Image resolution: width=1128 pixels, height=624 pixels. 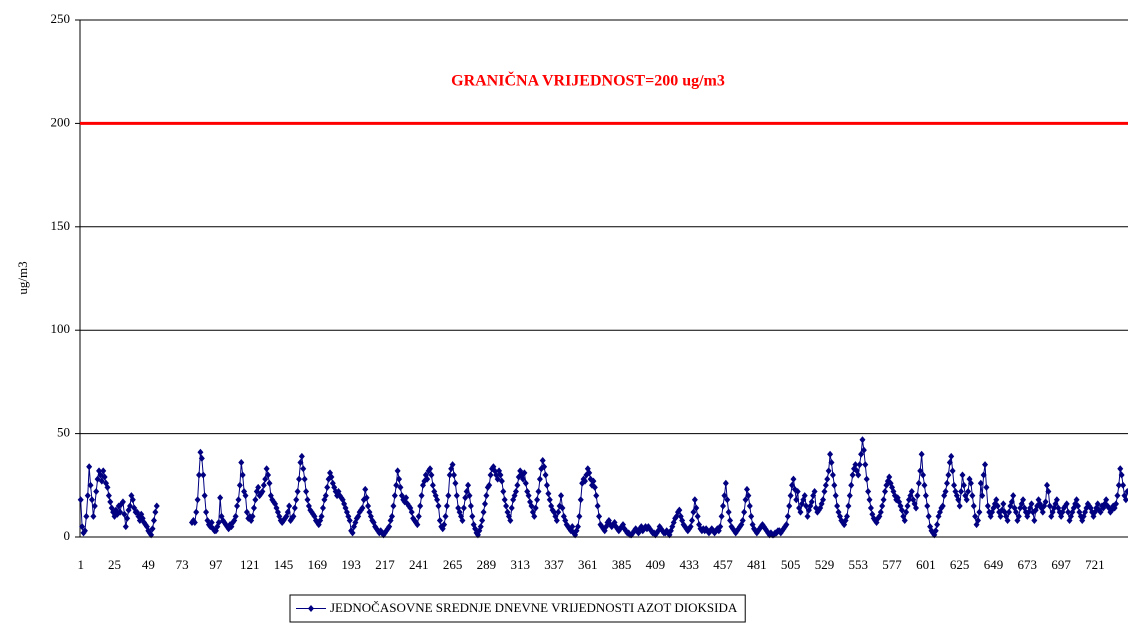 What do you see at coordinates (656, 564) in the screenshot?
I see `x-tick-label: 409` at bounding box center [656, 564].